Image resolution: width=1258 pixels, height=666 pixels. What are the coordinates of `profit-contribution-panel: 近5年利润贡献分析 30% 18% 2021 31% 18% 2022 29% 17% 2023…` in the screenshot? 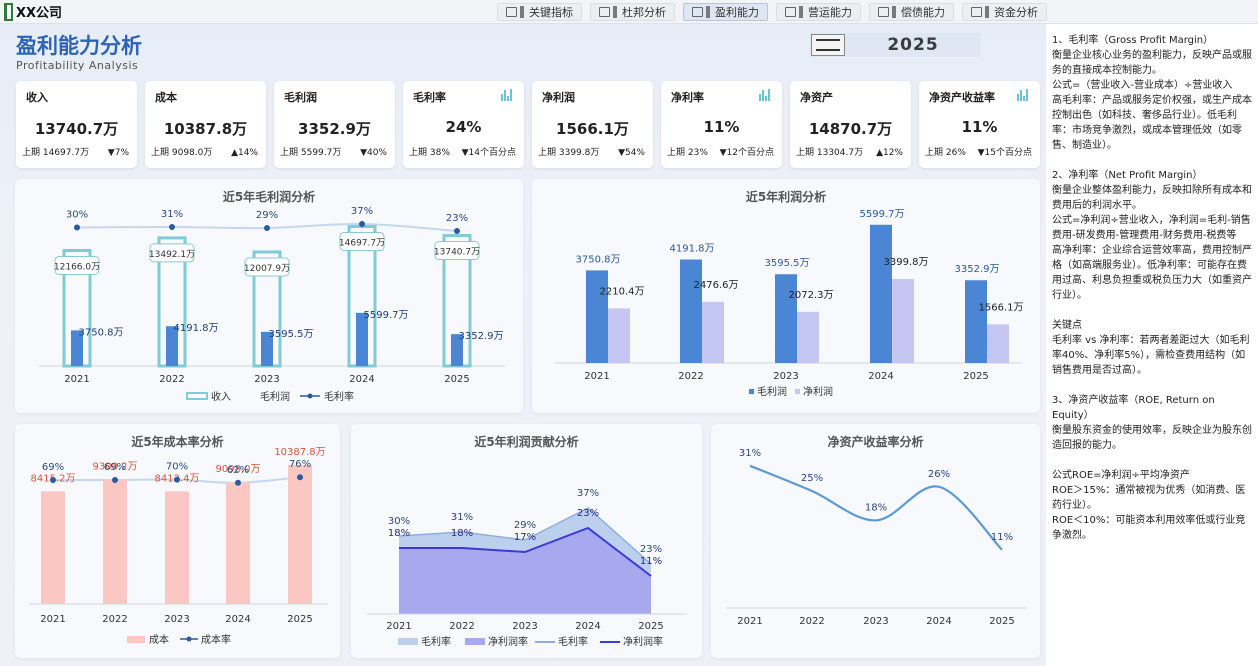 It's located at (526, 541).